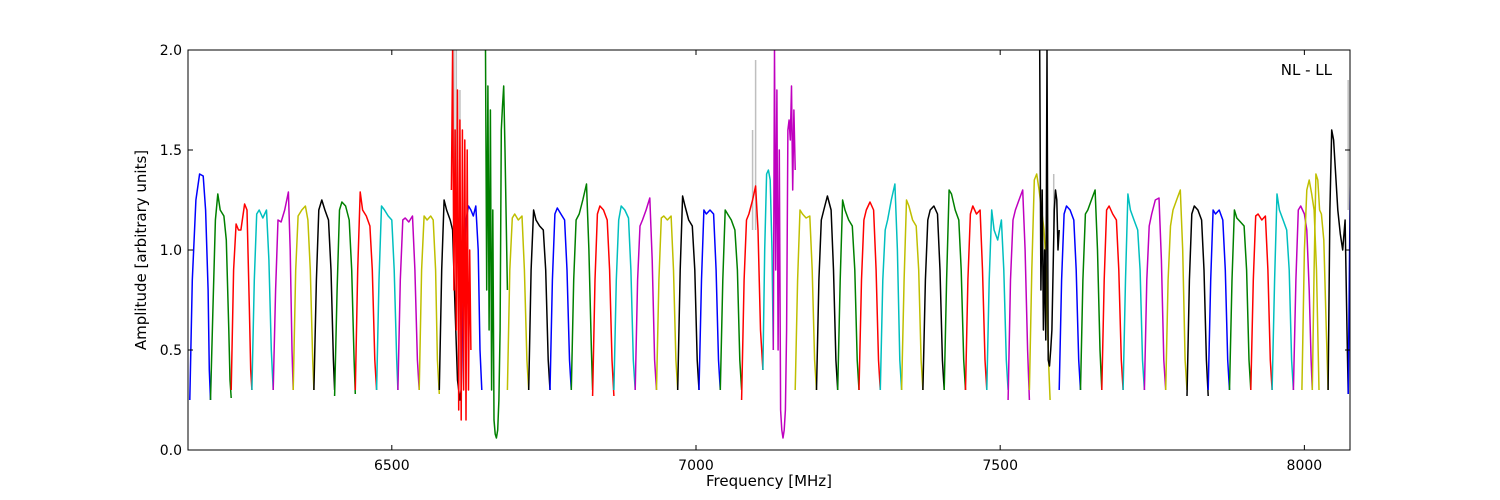  What do you see at coordinates (1000, 466) in the screenshot?
I see `x-tick-label: 7500` at bounding box center [1000, 466].